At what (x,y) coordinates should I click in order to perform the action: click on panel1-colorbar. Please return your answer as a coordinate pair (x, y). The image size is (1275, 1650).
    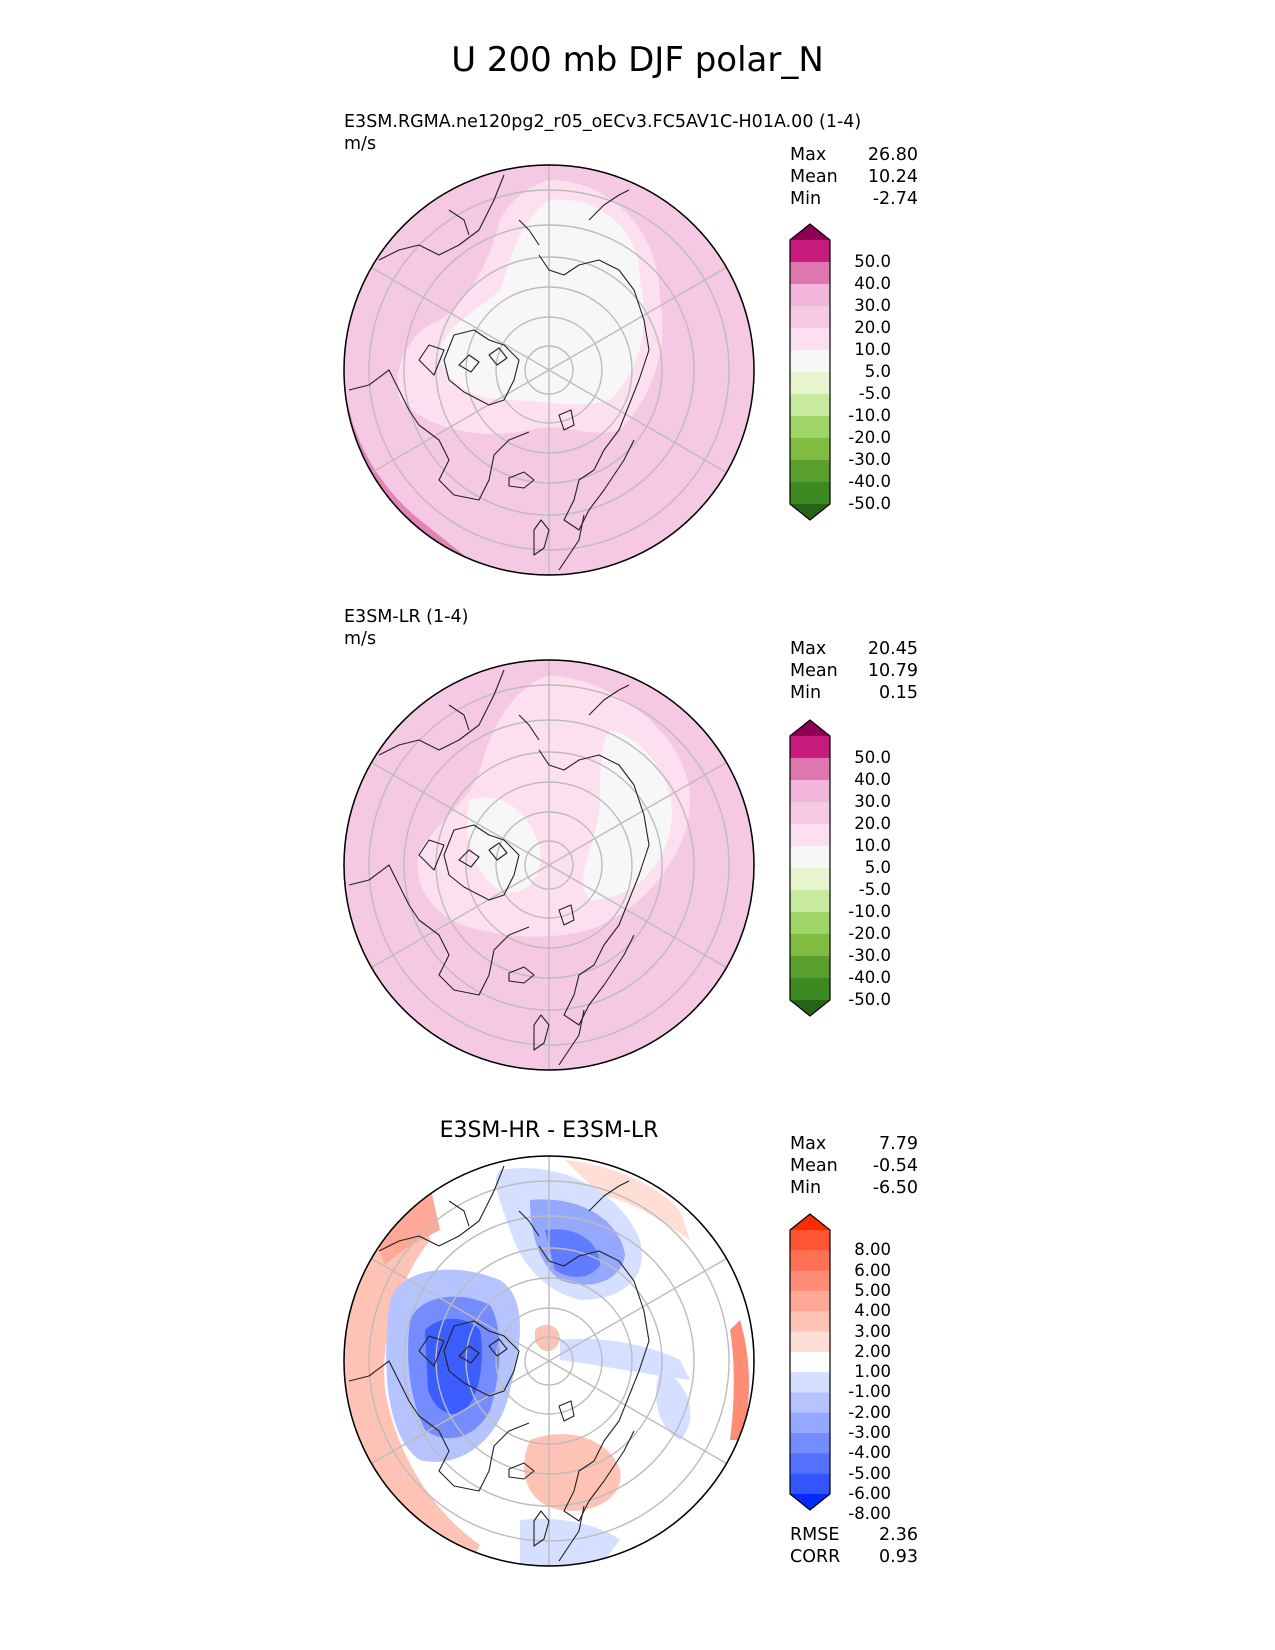
    Looking at the image, I should click on (810, 372).